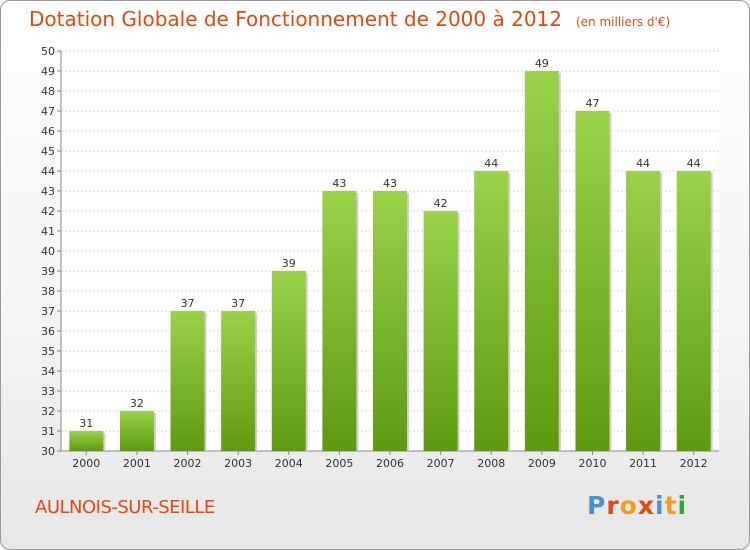 The height and width of the screenshot is (550, 750). Describe the element at coordinates (289, 263) in the screenshot. I see `bar-value-label: 39` at that location.